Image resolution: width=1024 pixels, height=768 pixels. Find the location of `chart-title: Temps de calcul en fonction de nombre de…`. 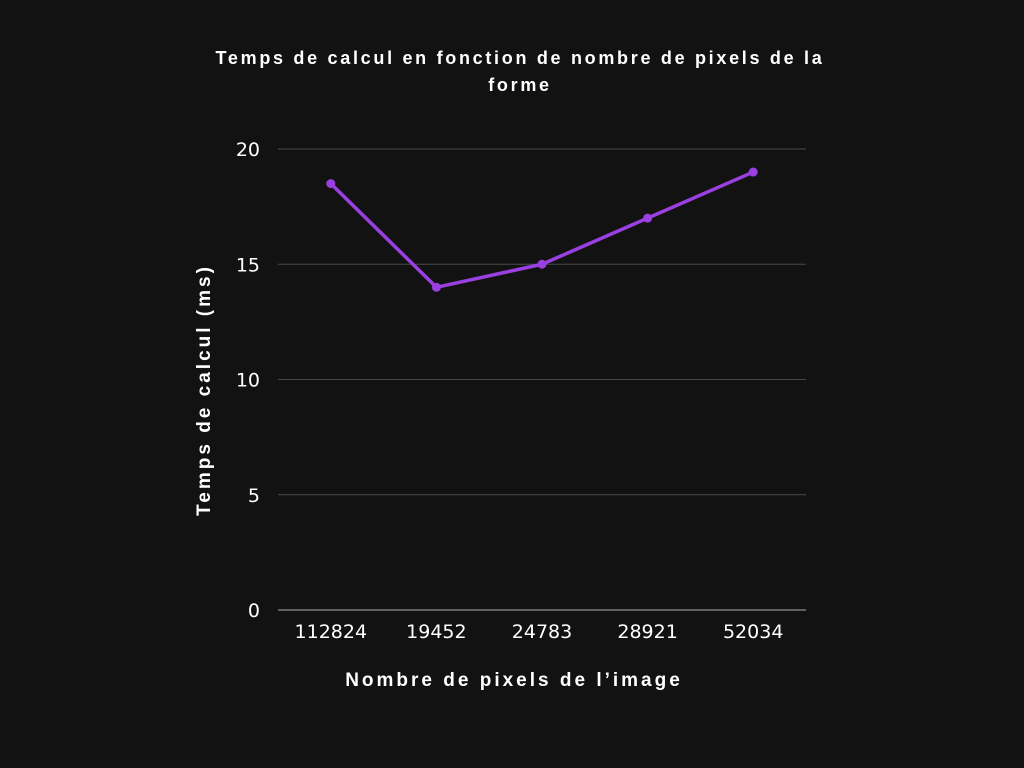

chart-title: Temps de calcul en fonction de nombre de… is located at coordinates (520, 71).